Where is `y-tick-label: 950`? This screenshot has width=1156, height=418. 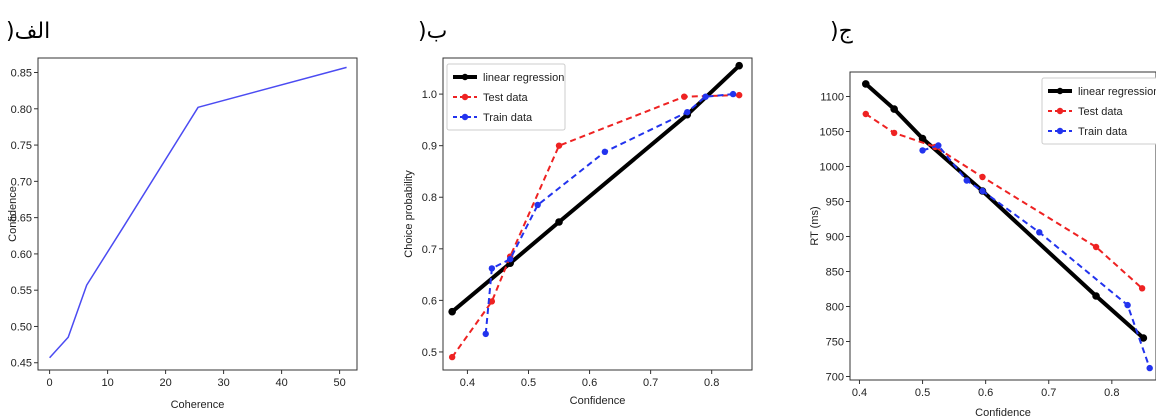 y-tick-label: 950 is located at coordinates (835, 203).